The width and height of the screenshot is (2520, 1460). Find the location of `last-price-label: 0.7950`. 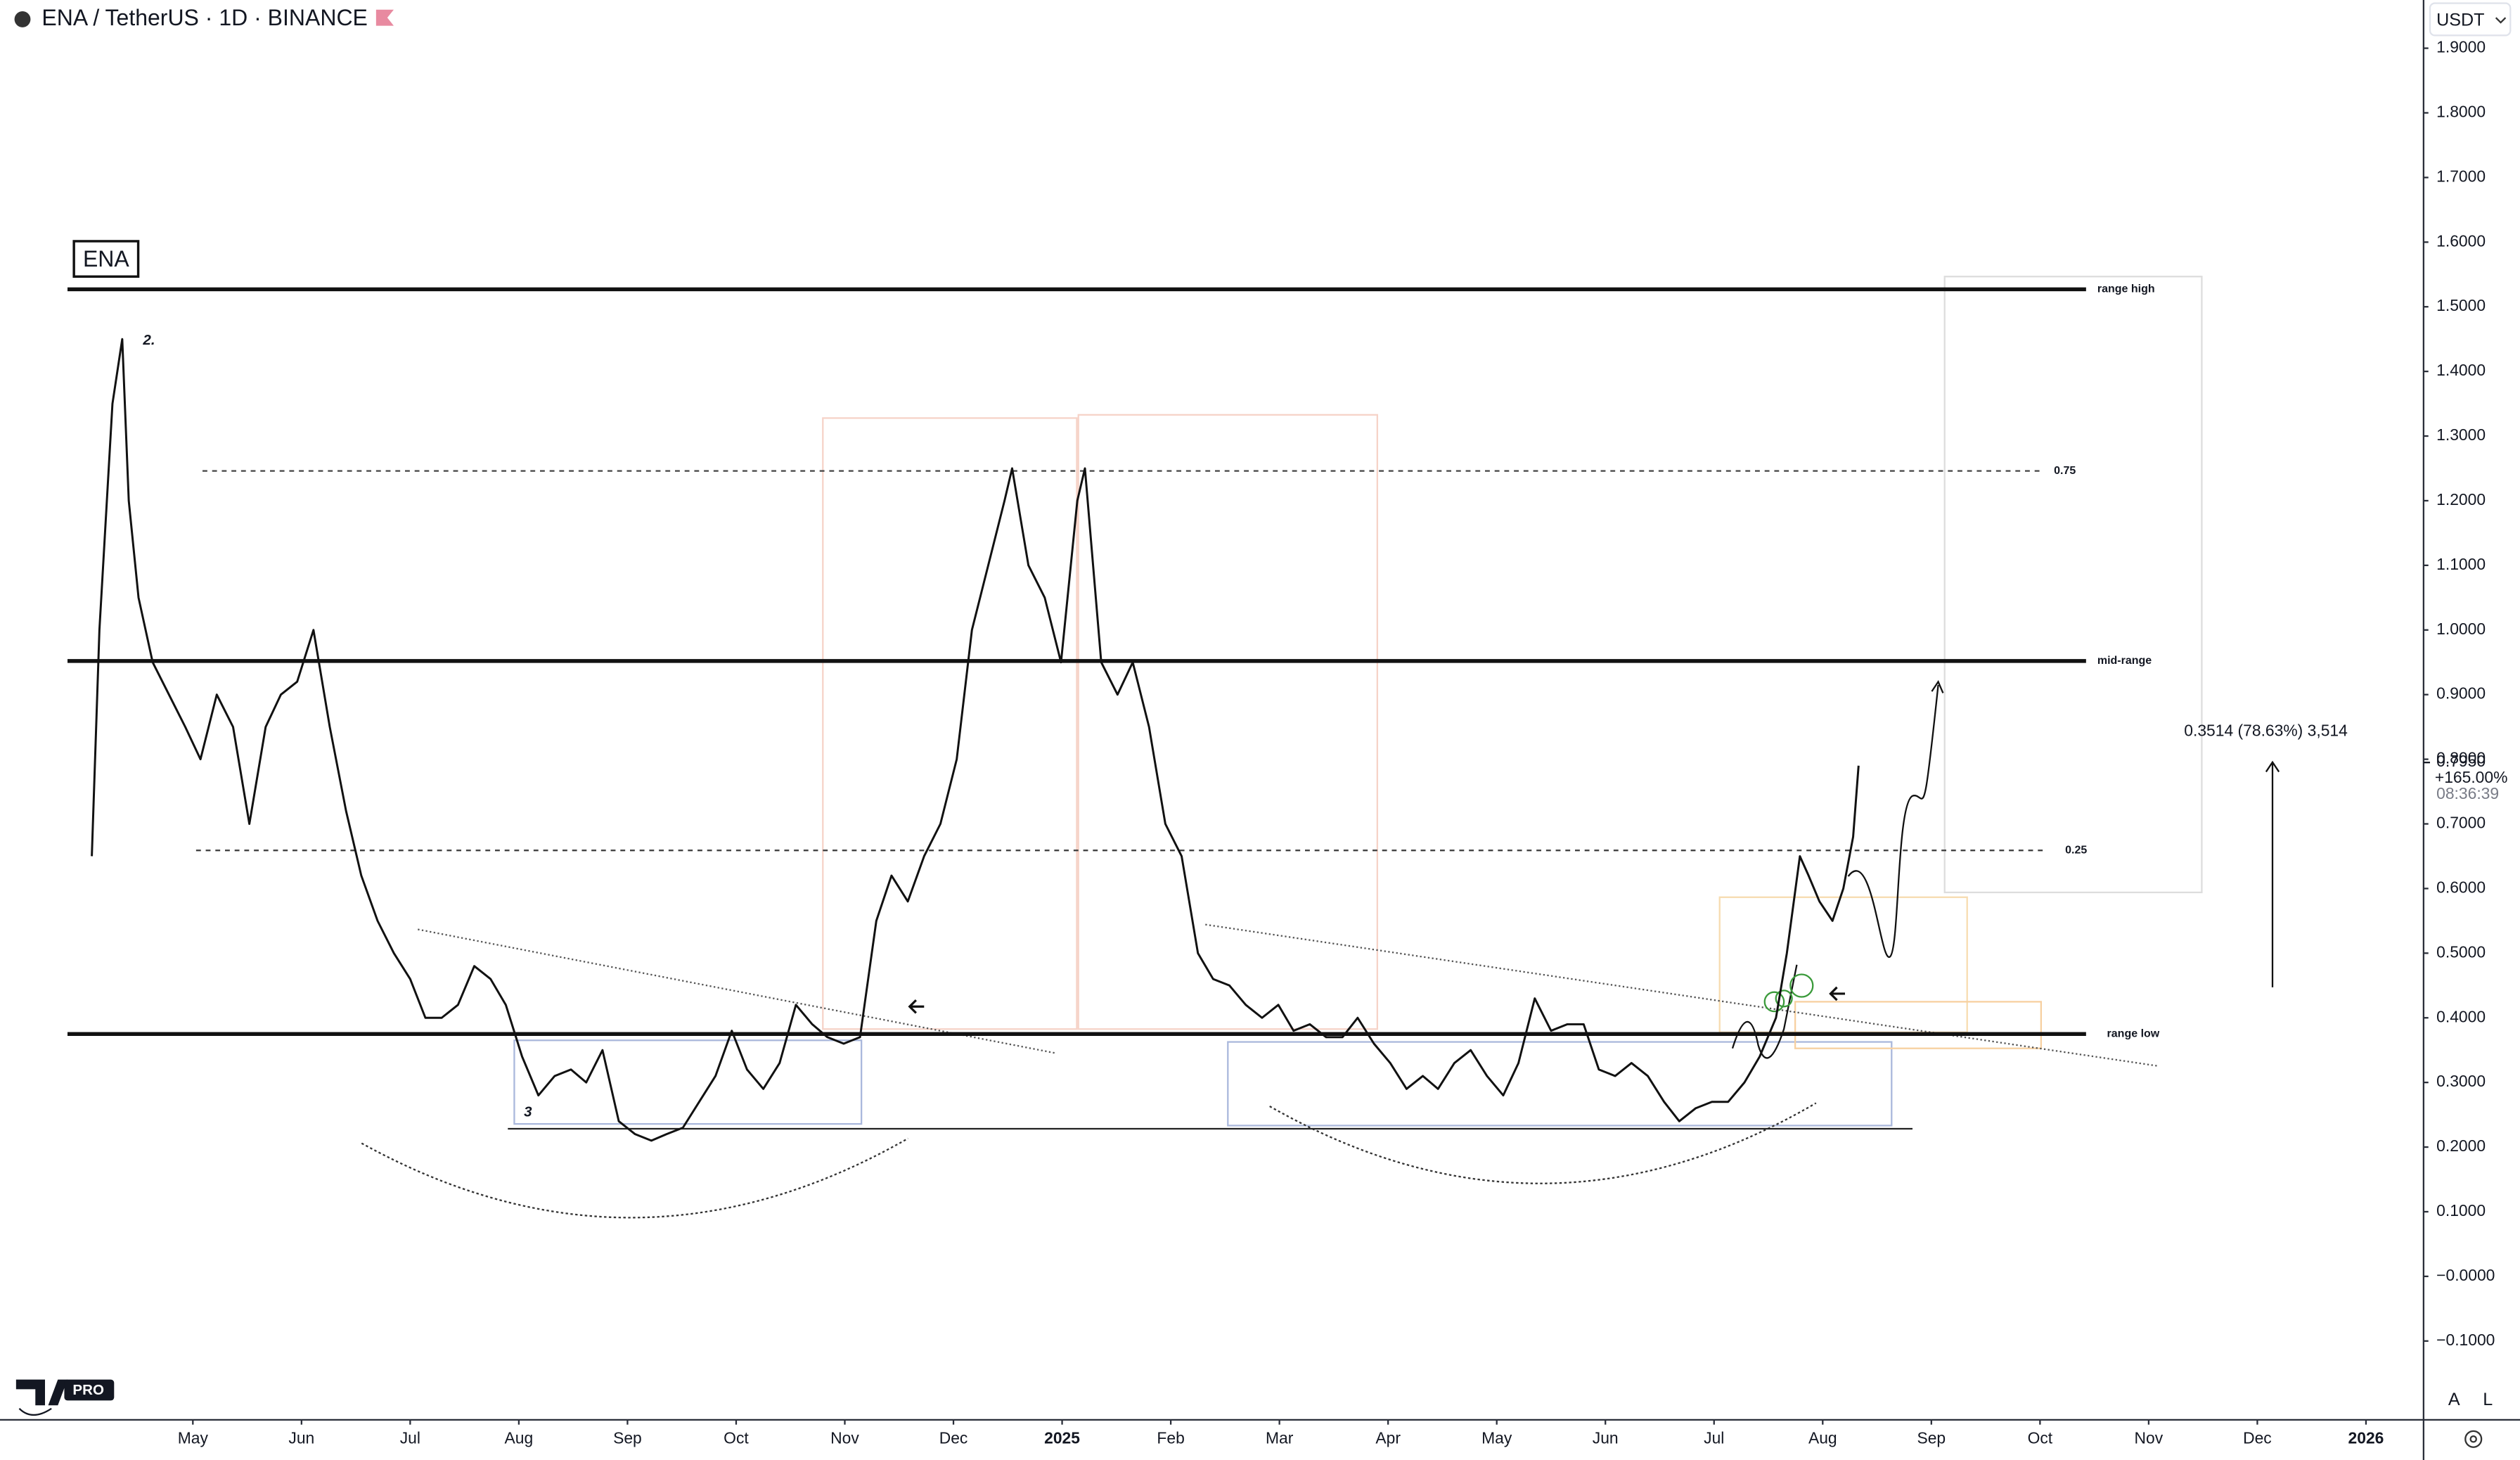

last-price-label: 0.7950 is located at coordinates (2461, 761).